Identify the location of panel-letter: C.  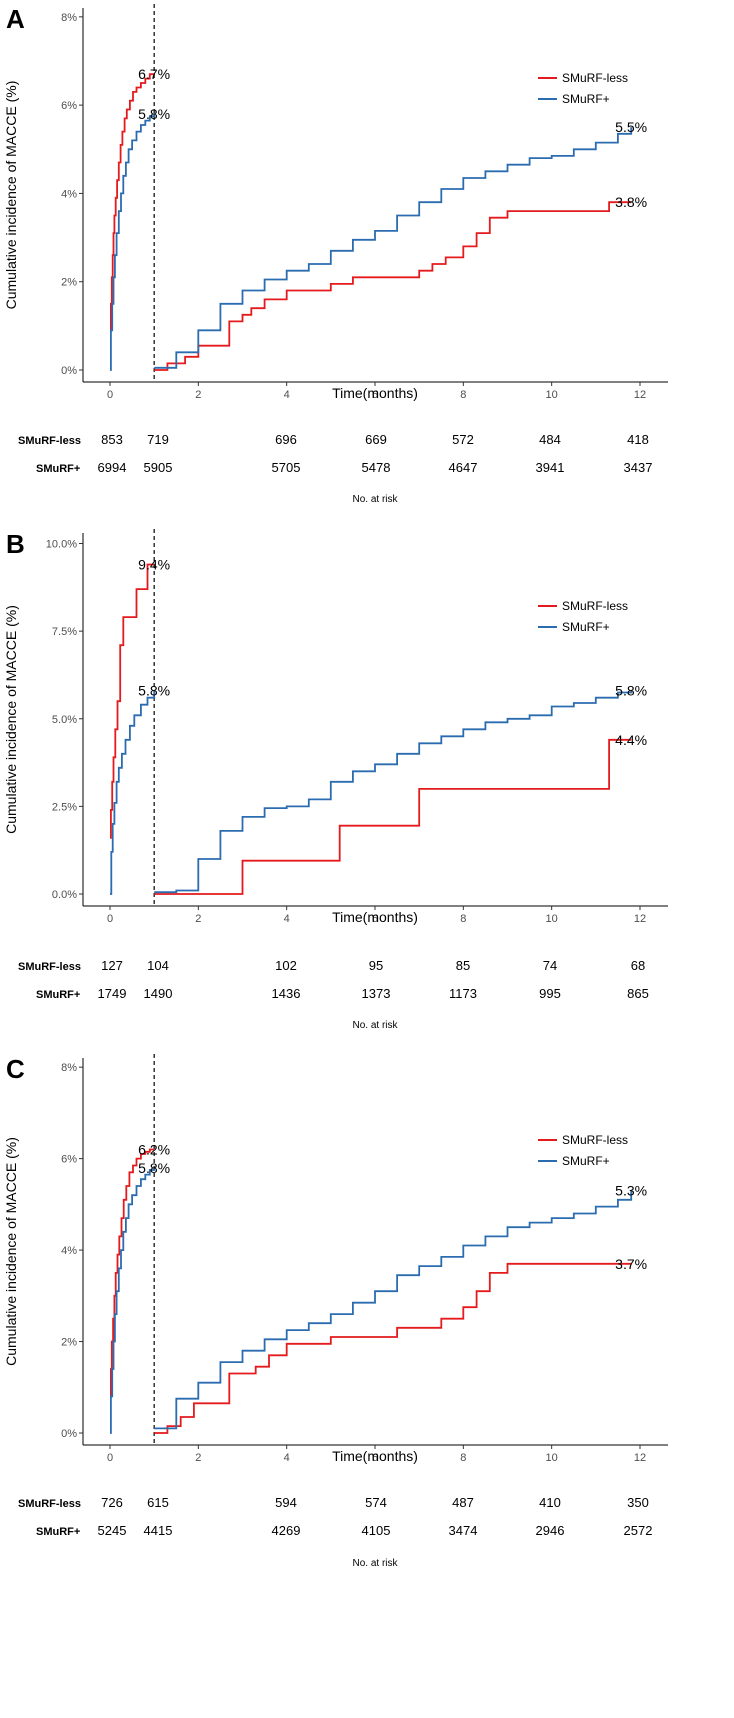
(15, 1069).